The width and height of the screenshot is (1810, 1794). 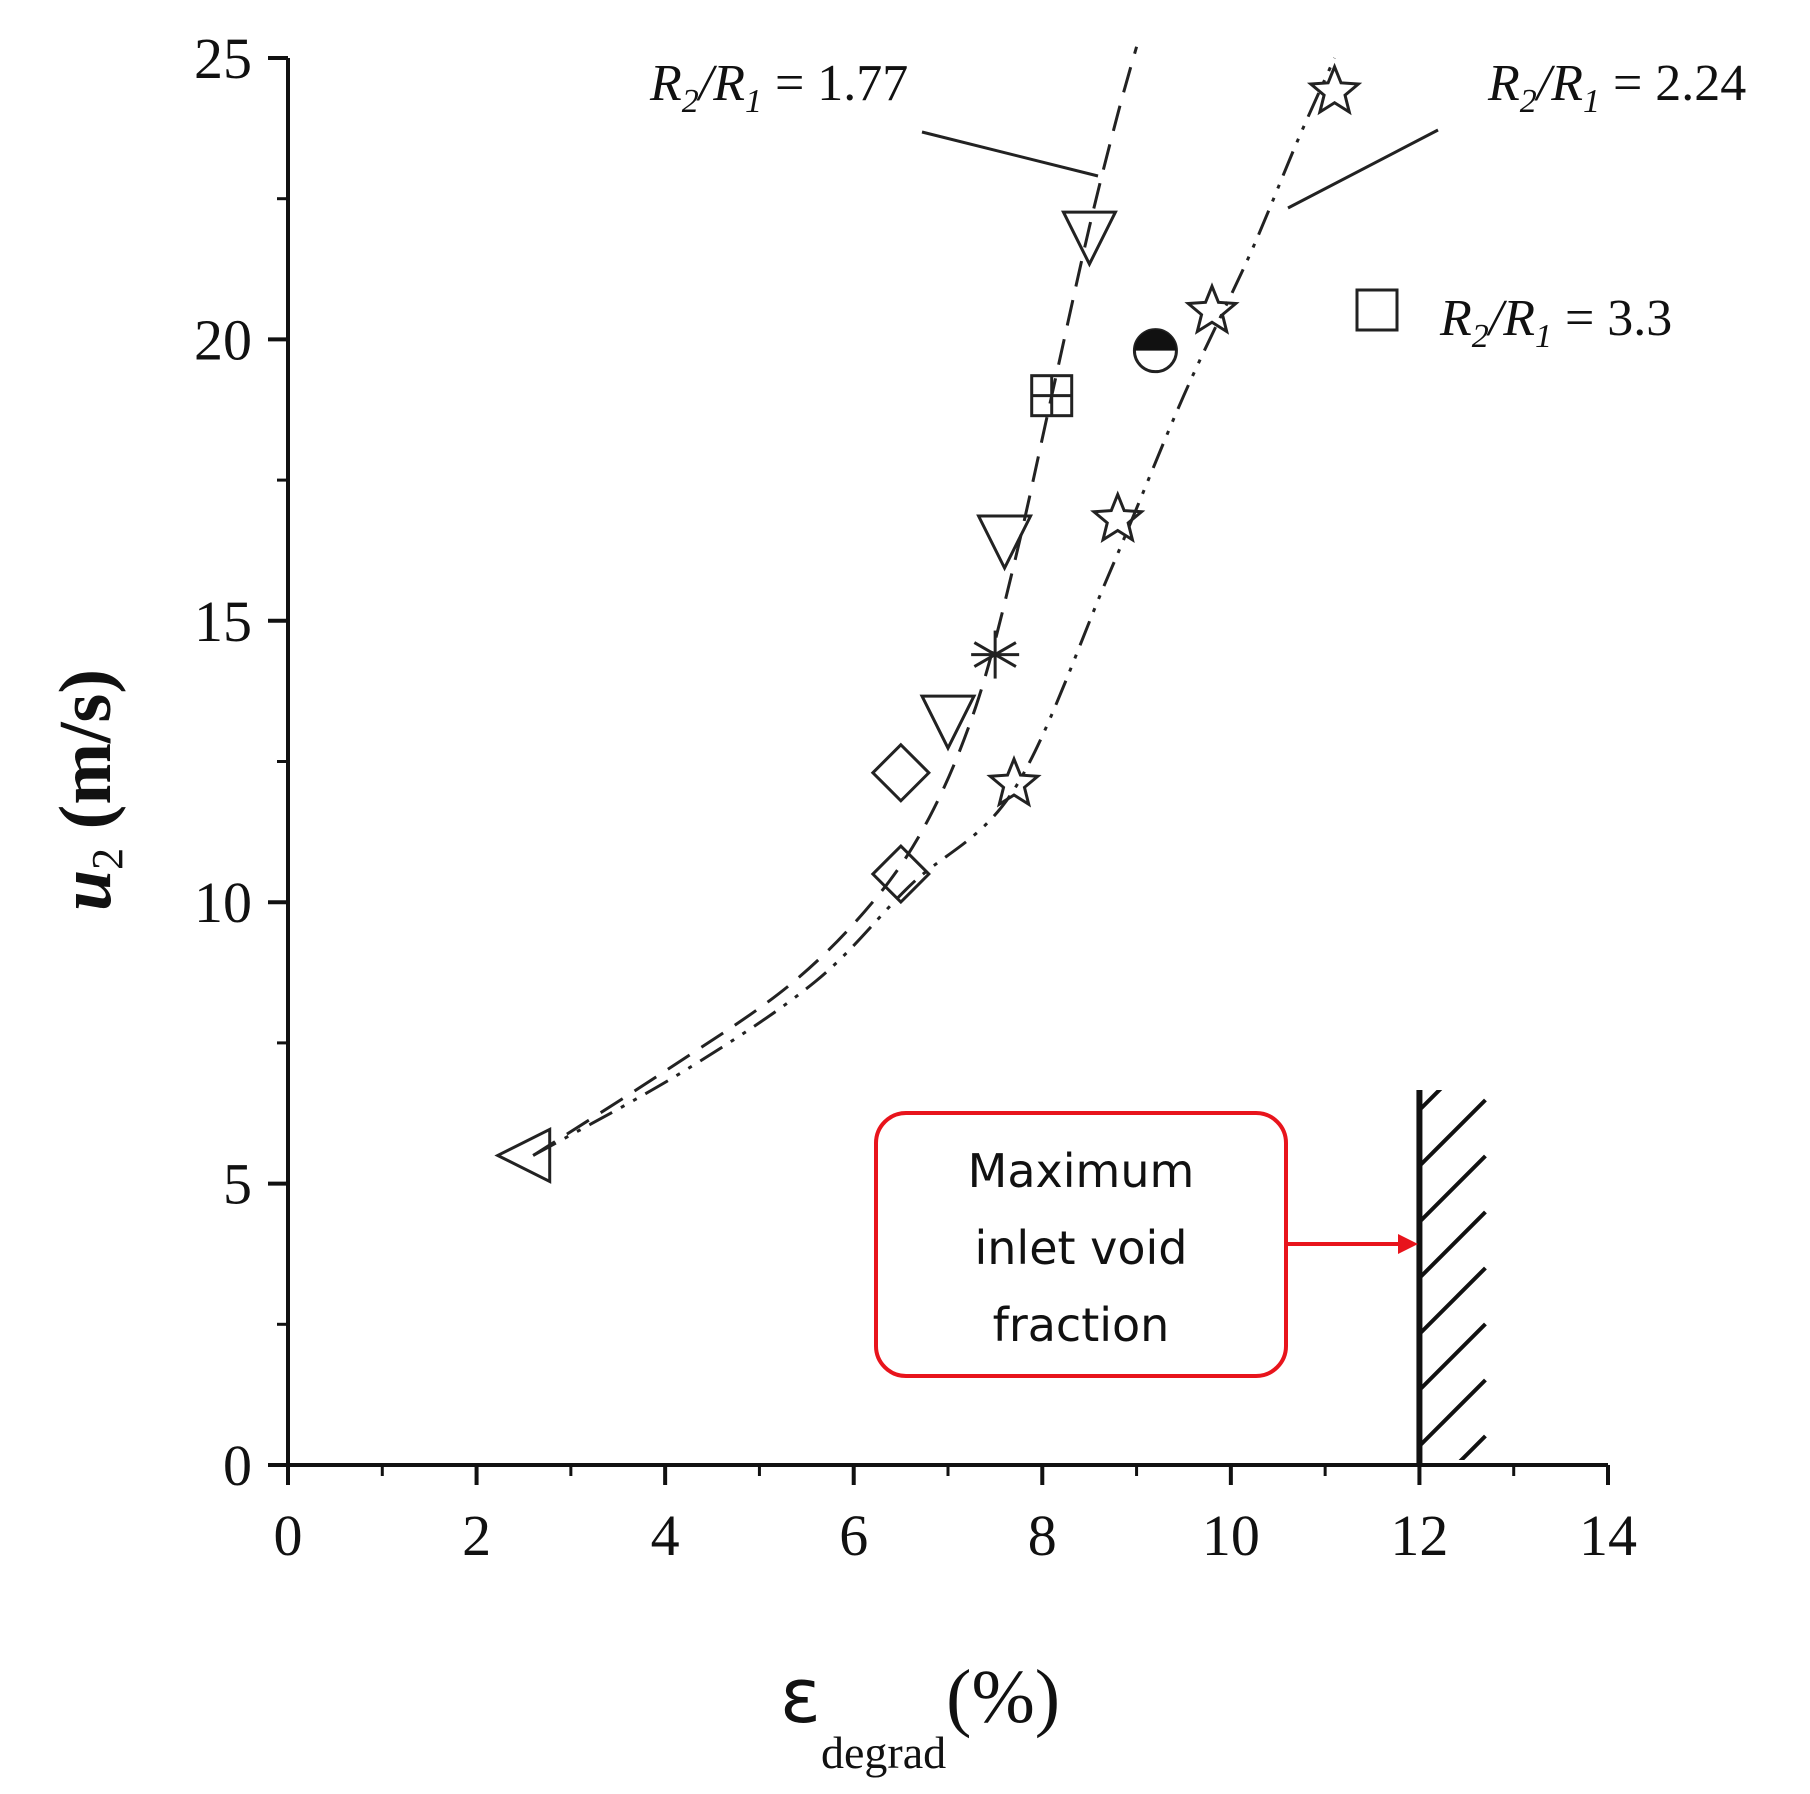 I want to click on max-void-fraction-limit, so click(x=1451, y=1277).